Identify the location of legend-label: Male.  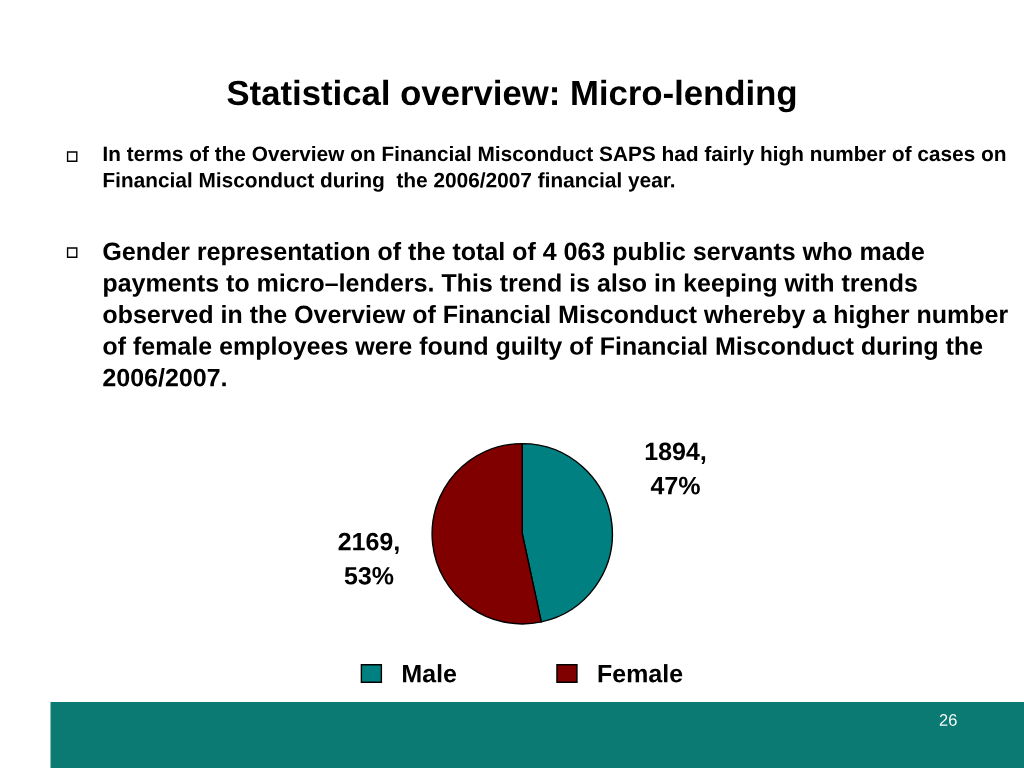
(430, 673).